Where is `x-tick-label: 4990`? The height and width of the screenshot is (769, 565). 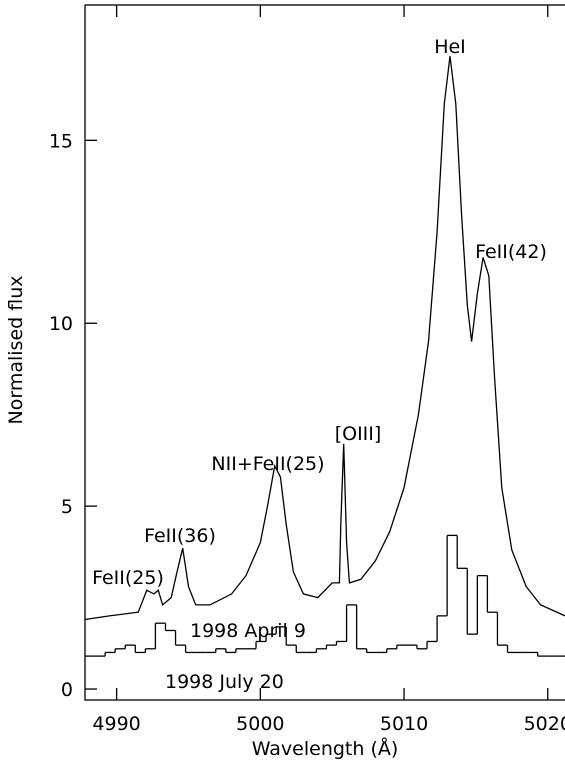 x-tick-label: 4990 is located at coordinates (116, 724).